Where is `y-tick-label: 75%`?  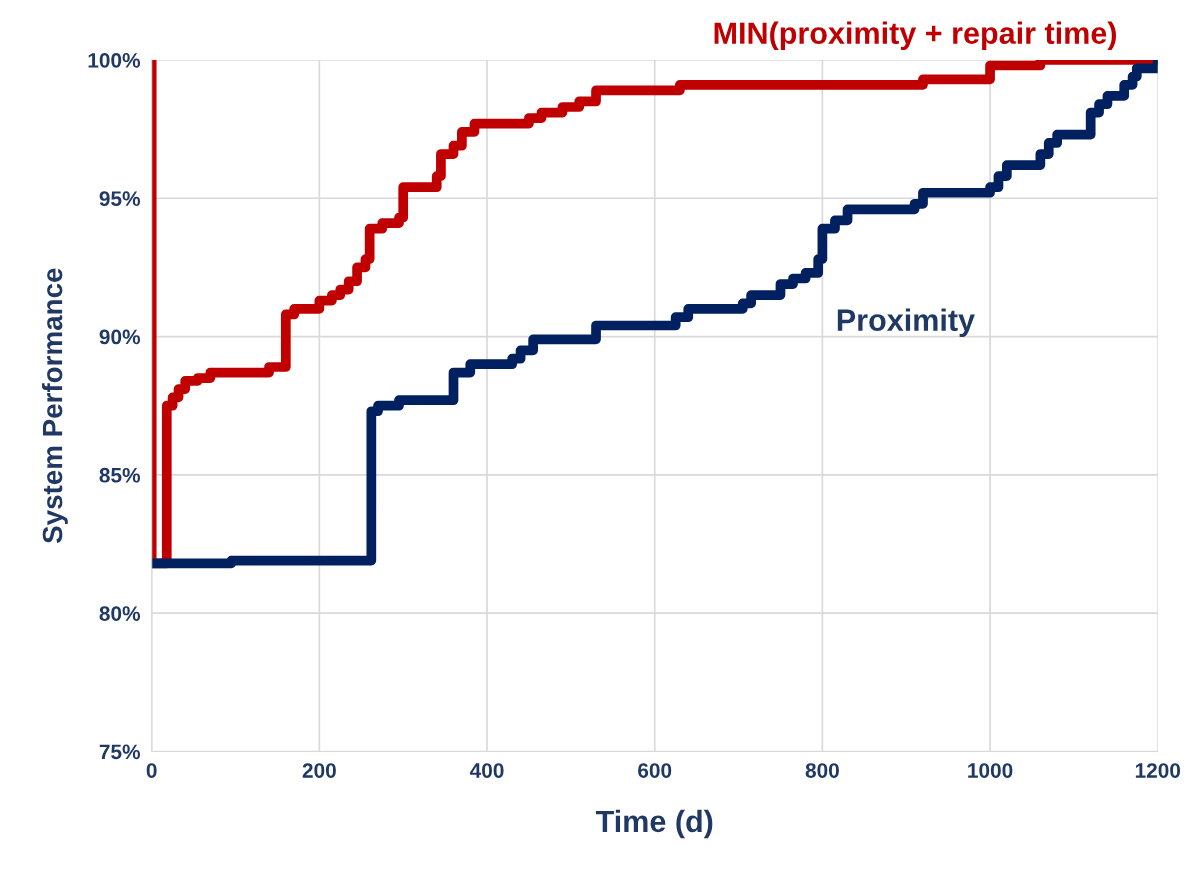 y-tick-label: 75% is located at coordinates (120, 752).